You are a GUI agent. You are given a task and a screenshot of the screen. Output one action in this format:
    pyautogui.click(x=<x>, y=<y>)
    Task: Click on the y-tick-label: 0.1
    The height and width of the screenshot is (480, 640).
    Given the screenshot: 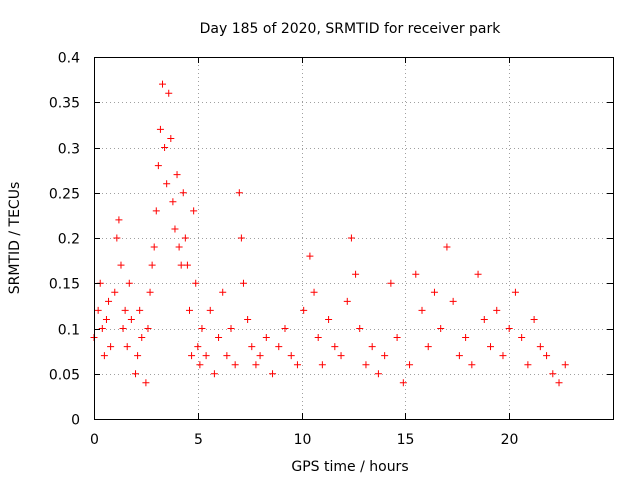 What is the action you would take?
    pyautogui.click(x=69, y=331)
    